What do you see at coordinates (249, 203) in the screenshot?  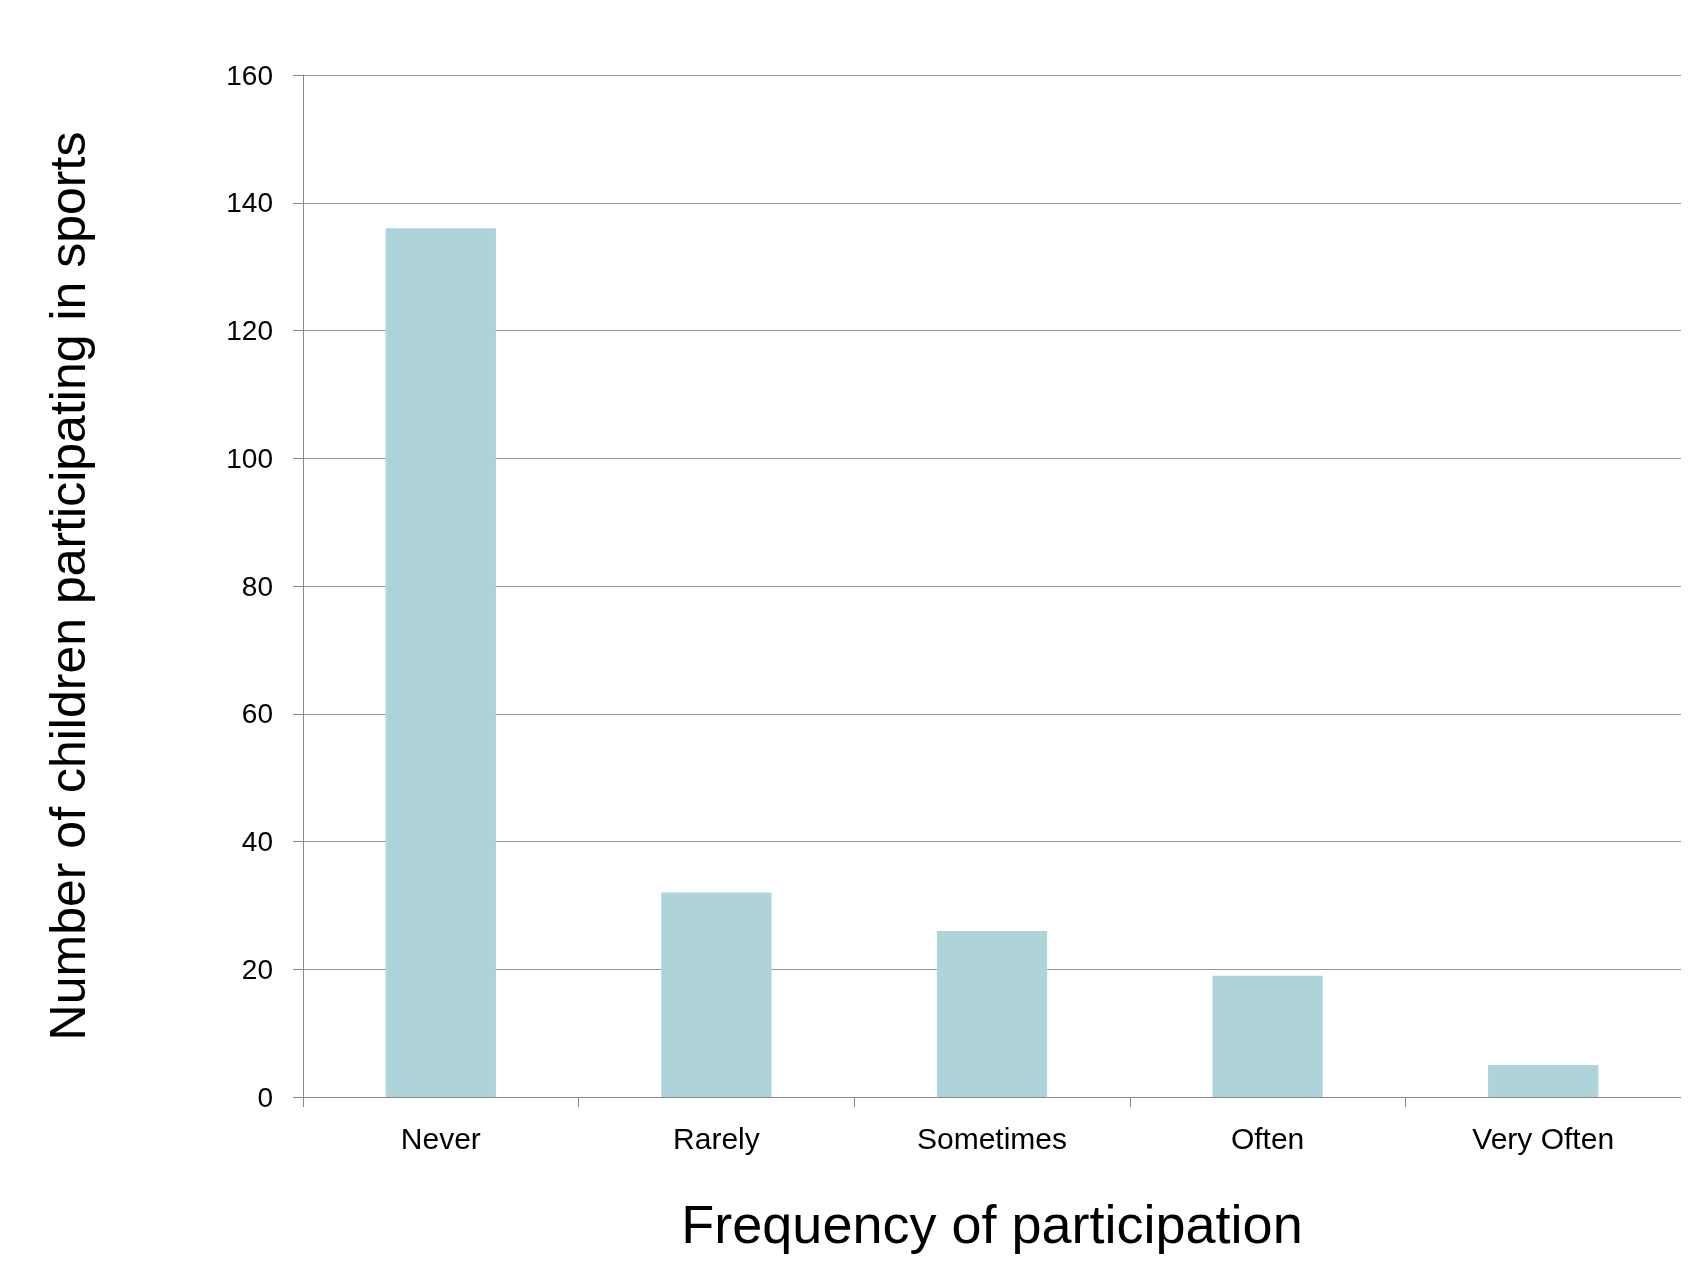 I see `y-tick-label: 140` at bounding box center [249, 203].